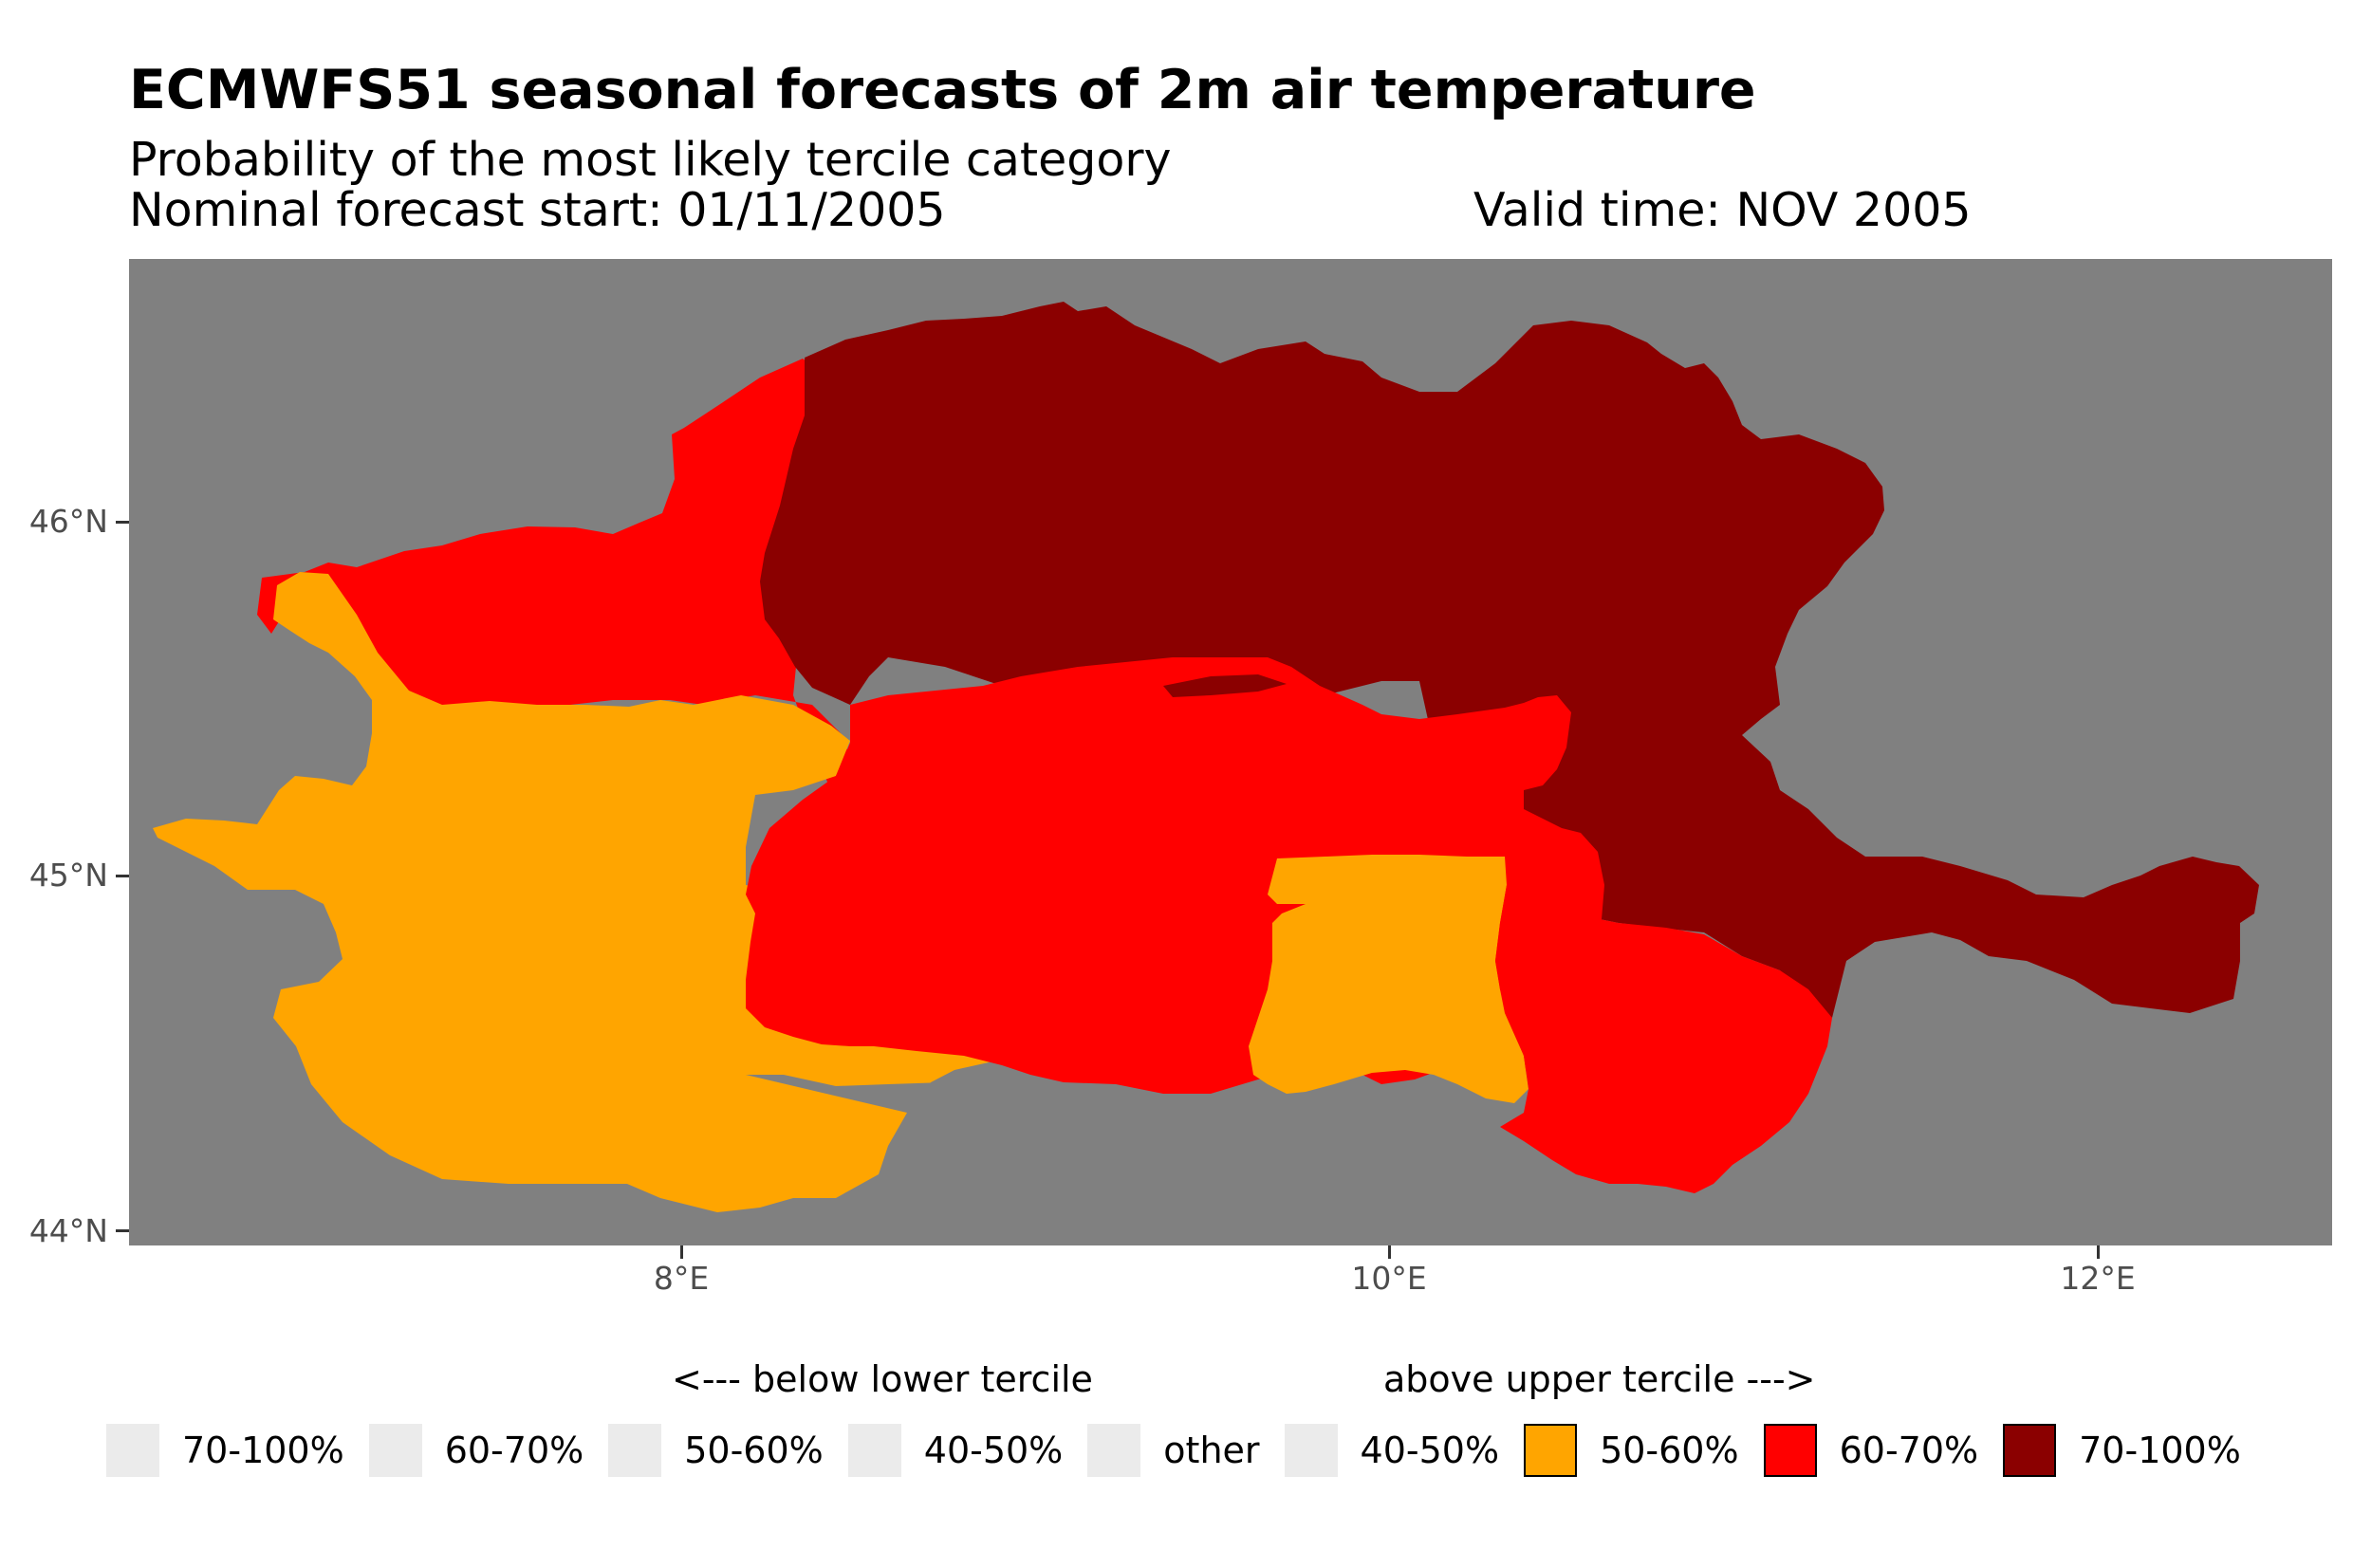  I want to click on y-tick-45n: 45°N, so click(68, 876).